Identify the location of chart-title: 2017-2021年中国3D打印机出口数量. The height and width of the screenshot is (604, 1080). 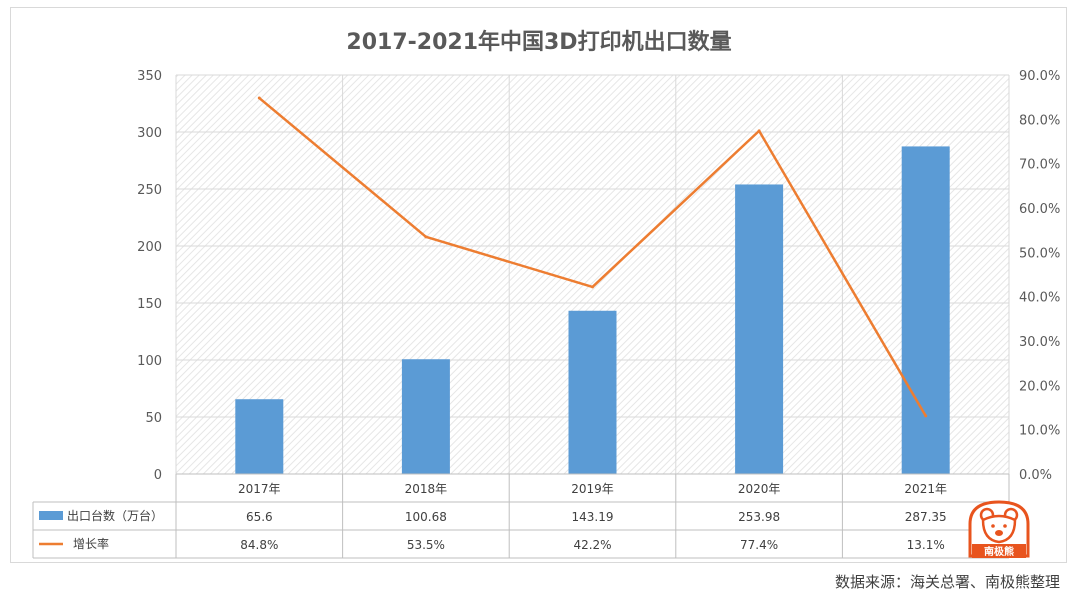
(538, 42).